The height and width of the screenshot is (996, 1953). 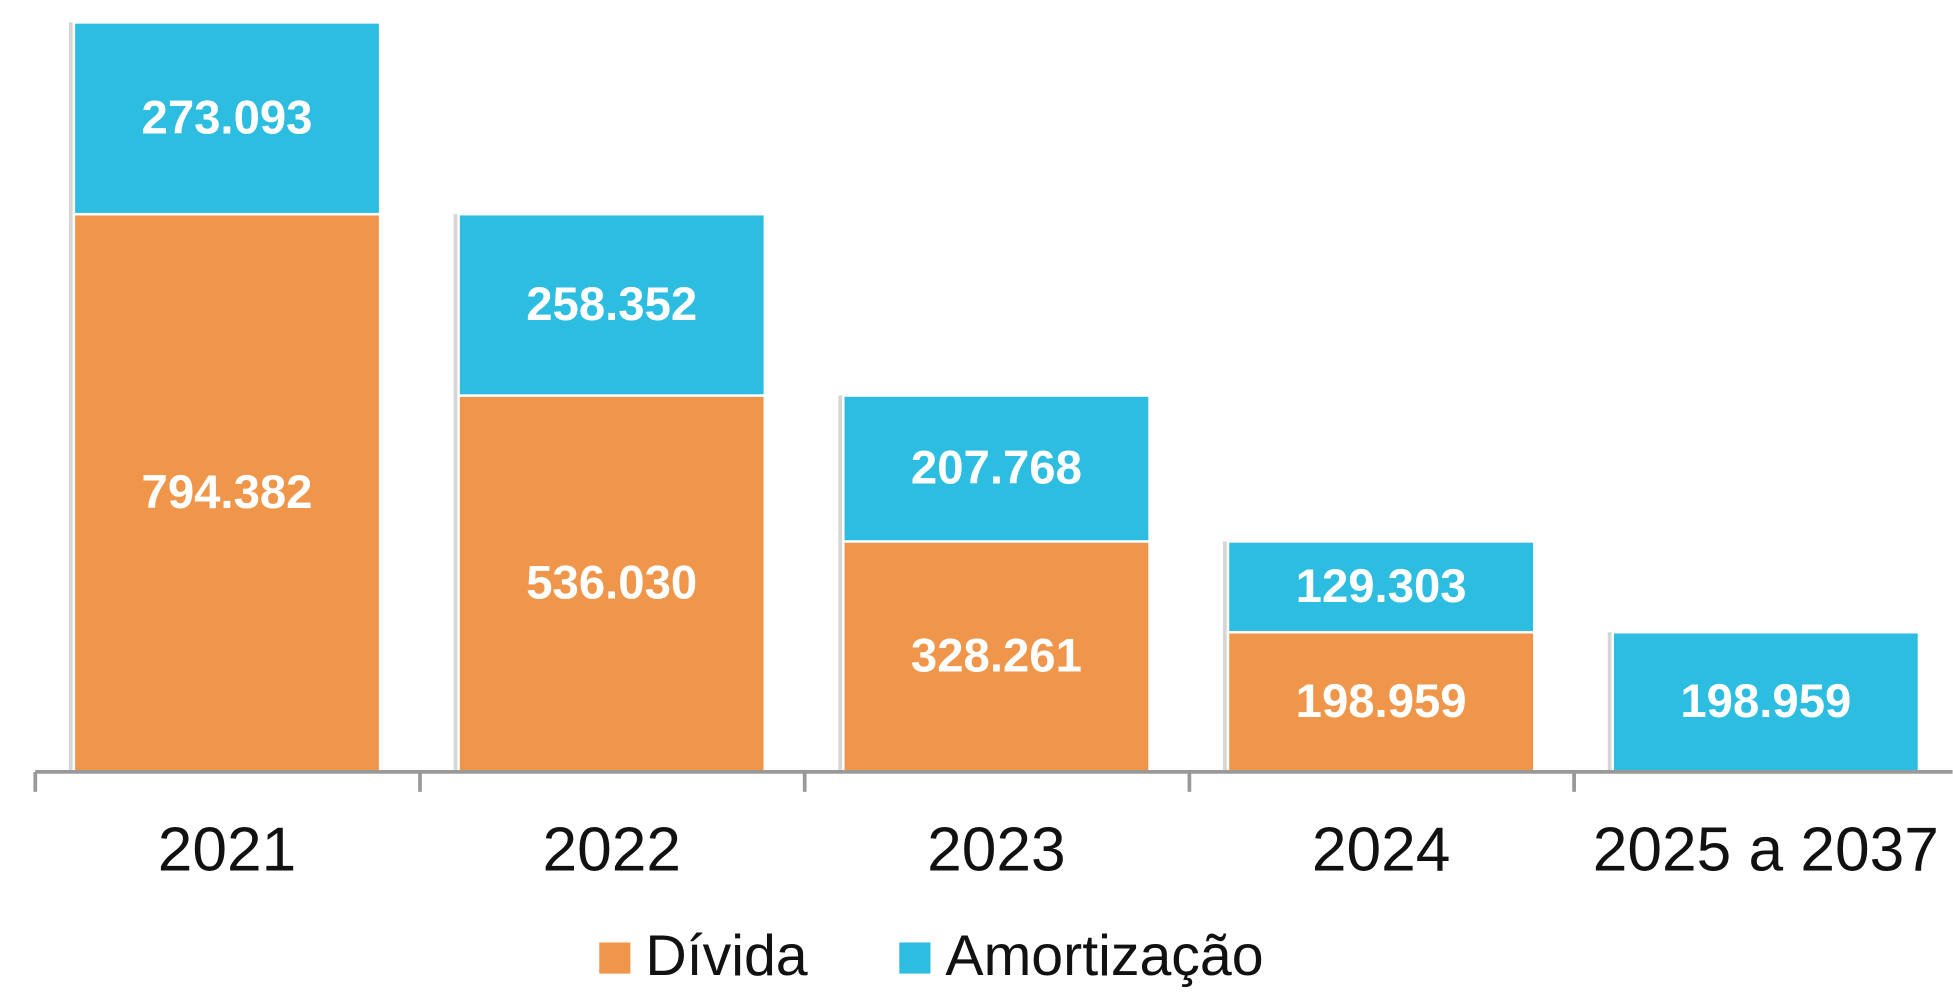 What do you see at coordinates (931, 956) in the screenshot?
I see `legend: Dívida Amortização` at bounding box center [931, 956].